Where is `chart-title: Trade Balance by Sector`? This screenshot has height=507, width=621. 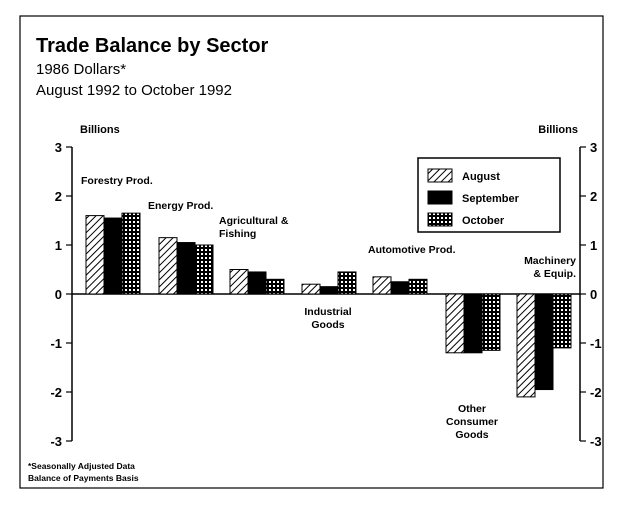
chart-title: Trade Balance by Sector is located at coordinates (152, 46).